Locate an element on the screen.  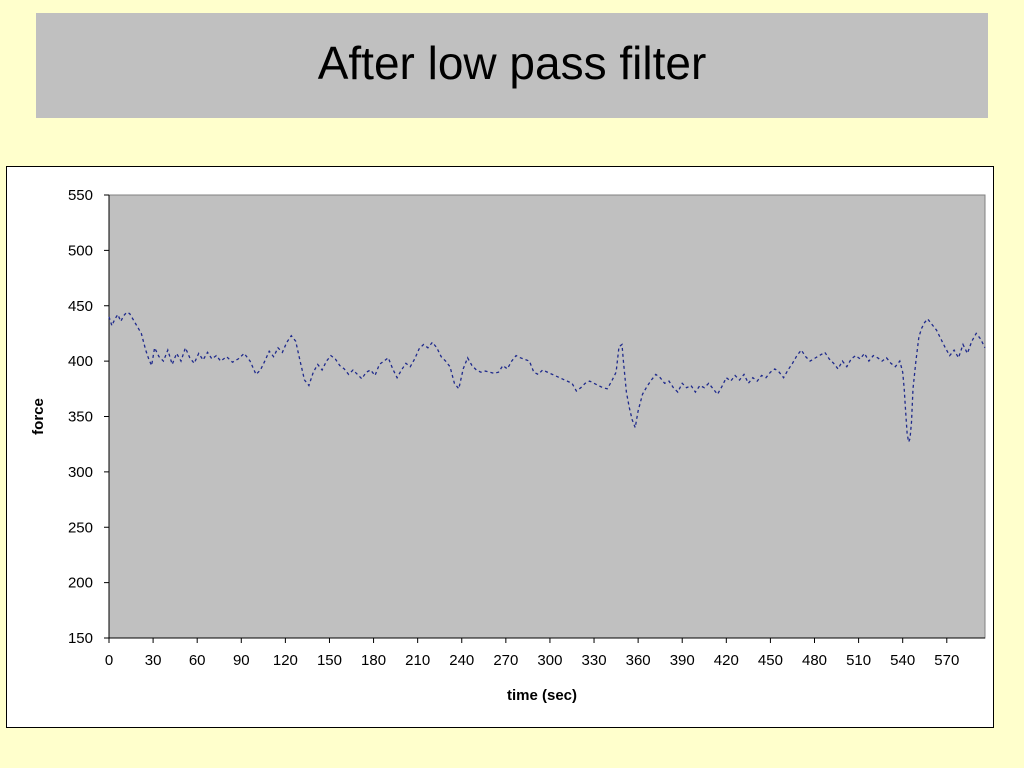
x-tick-label: 480 is located at coordinates (814, 660).